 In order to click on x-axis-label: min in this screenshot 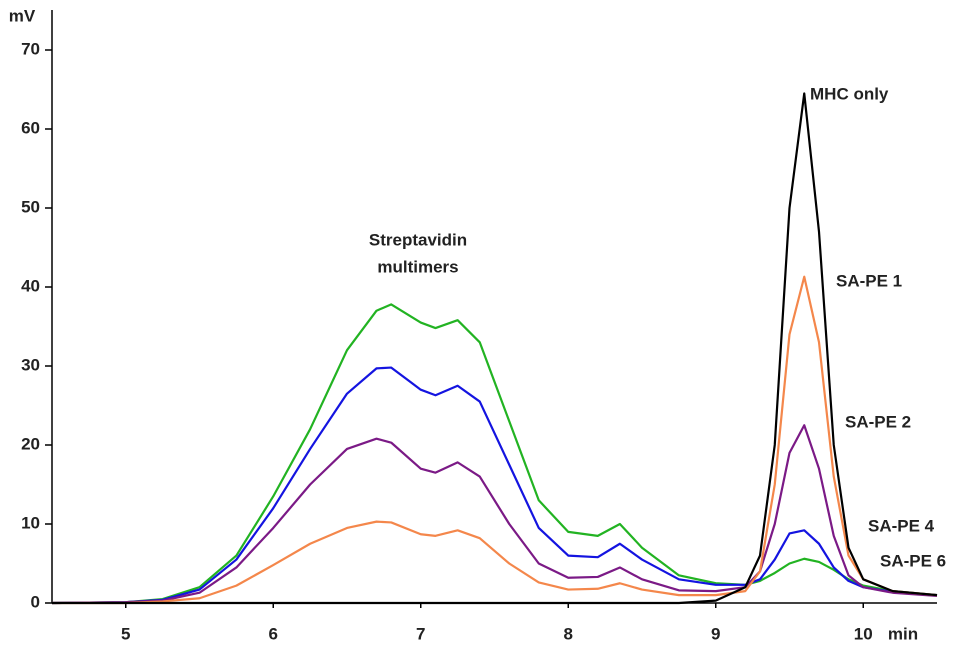, I will do `click(903, 633)`.